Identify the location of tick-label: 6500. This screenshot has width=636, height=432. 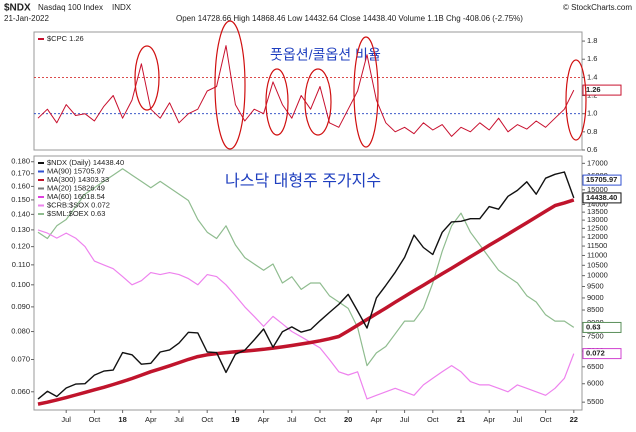
(595, 366).